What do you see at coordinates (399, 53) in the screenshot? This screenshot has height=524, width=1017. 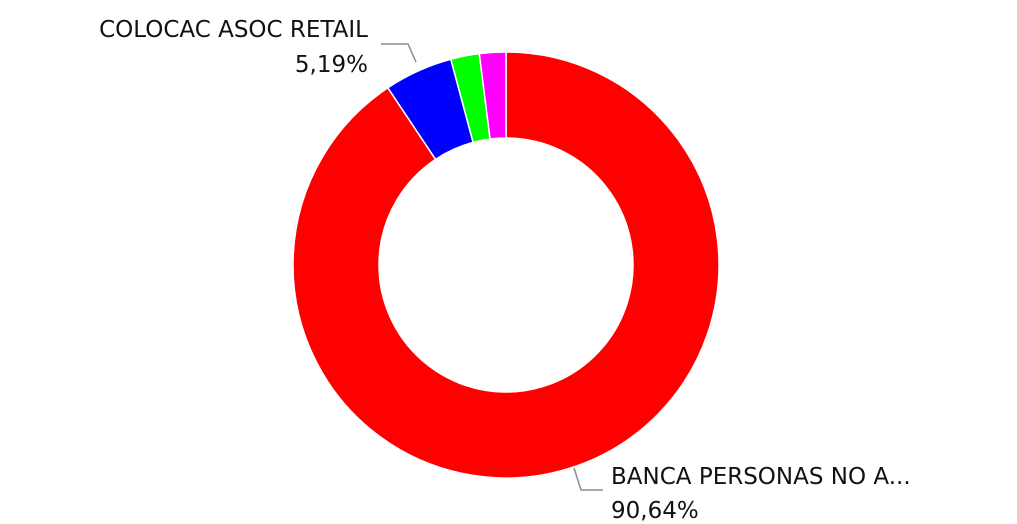 I see `leader-line-colocac` at bounding box center [399, 53].